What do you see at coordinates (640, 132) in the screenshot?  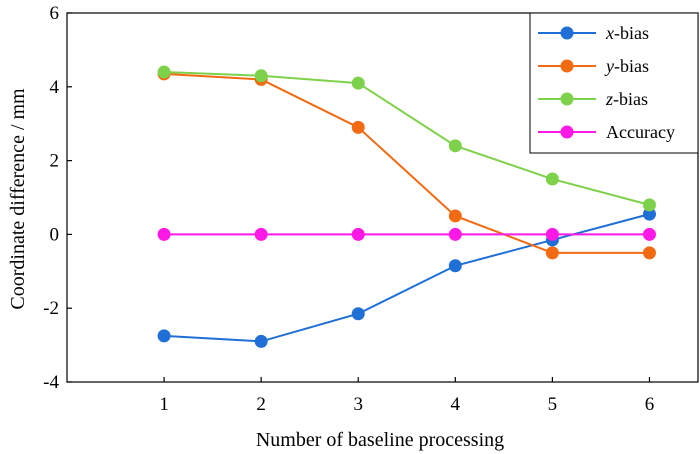 I see `legend-label-accuracy: Accuracy` at bounding box center [640, 132].